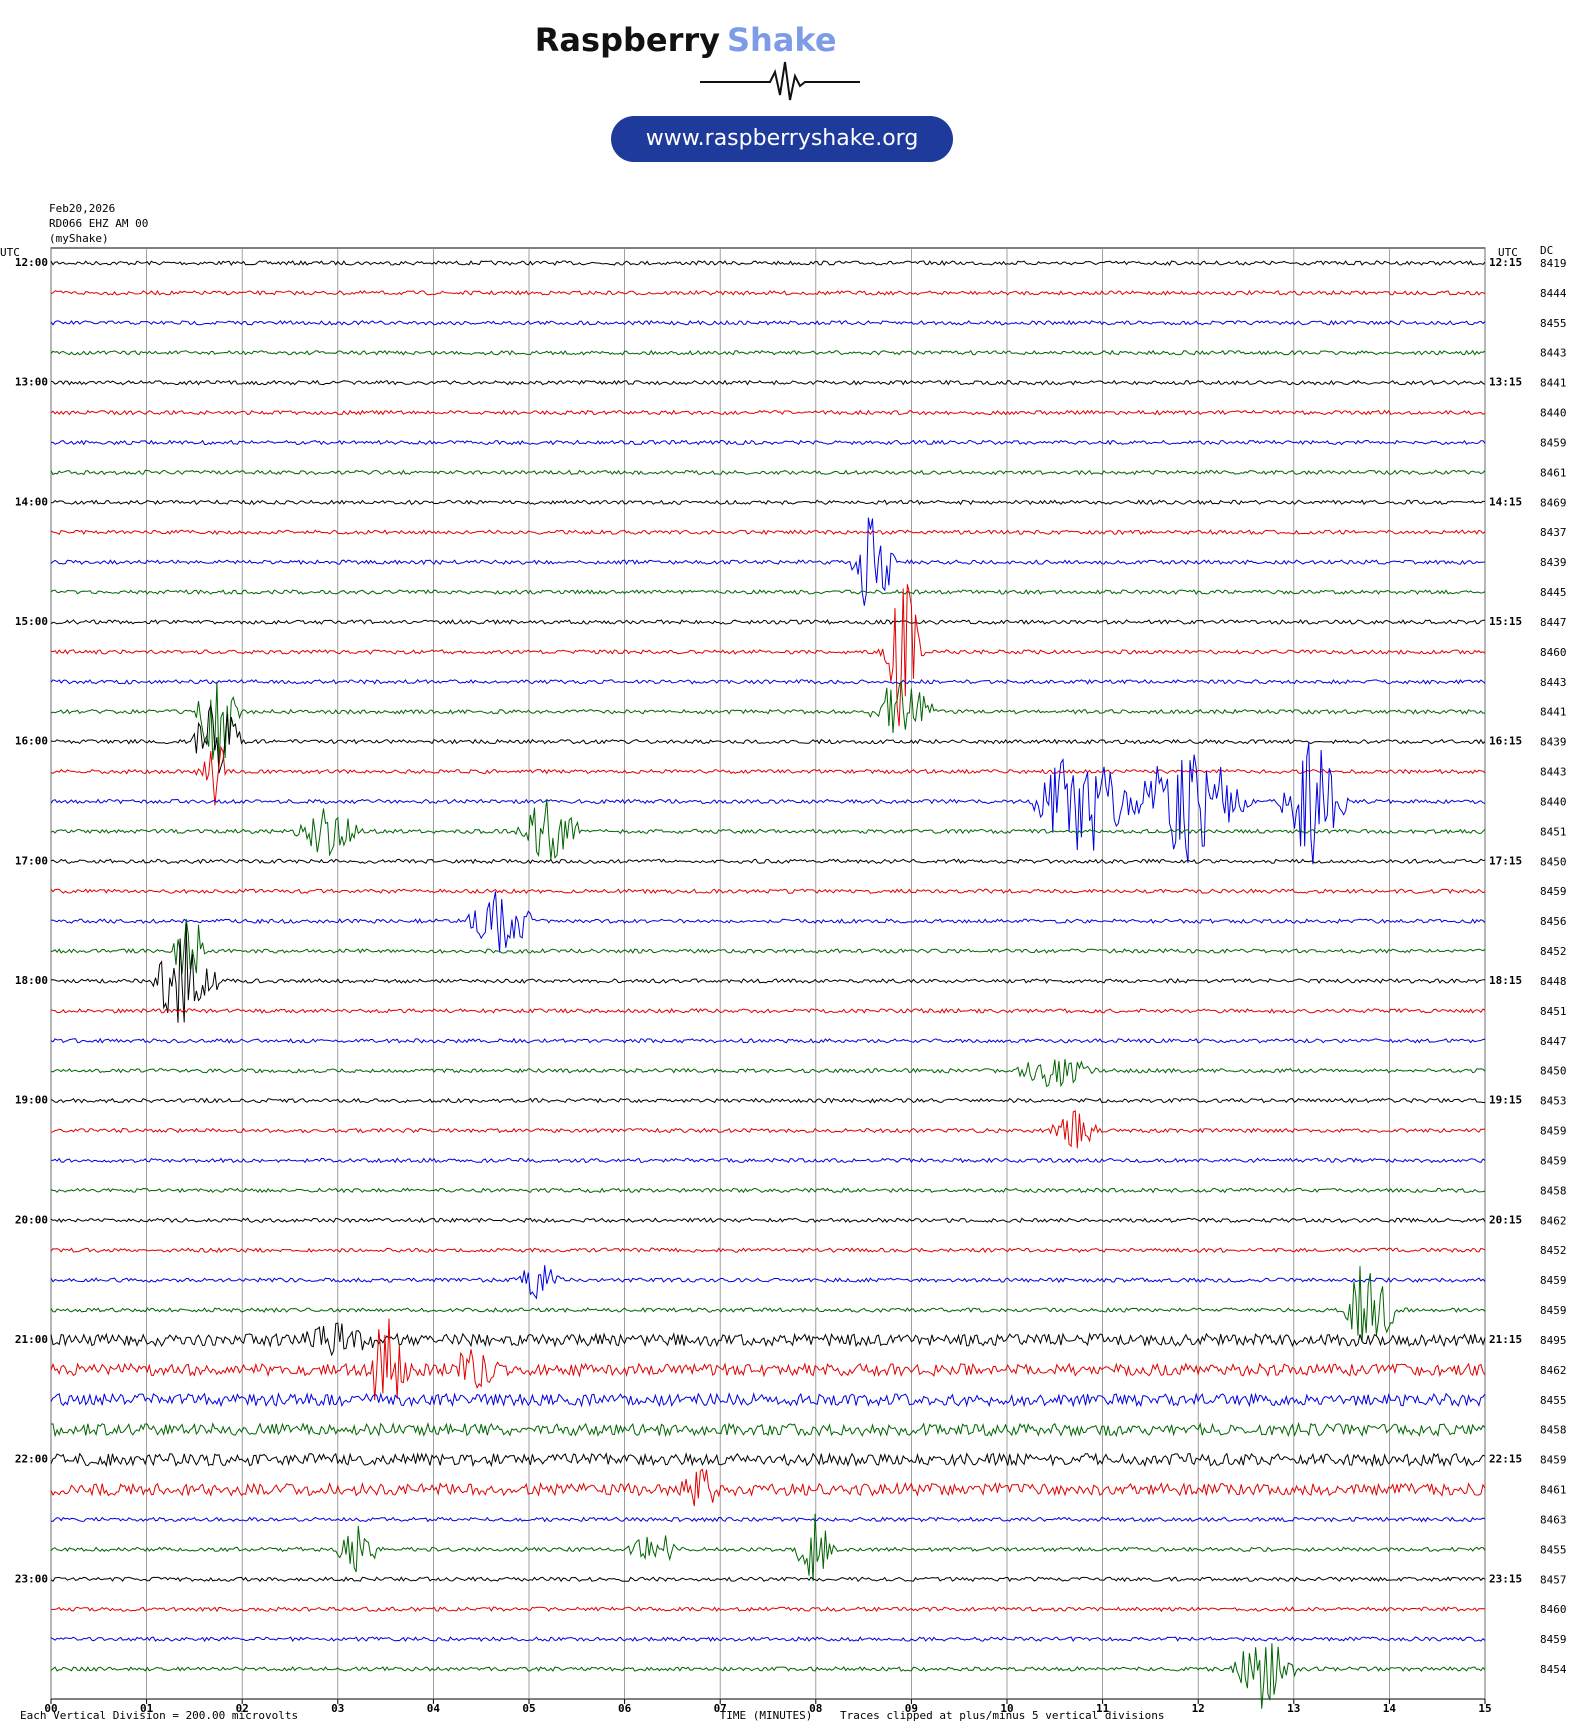  I want to click on dc-value: 8457, so click(1553, 1579).